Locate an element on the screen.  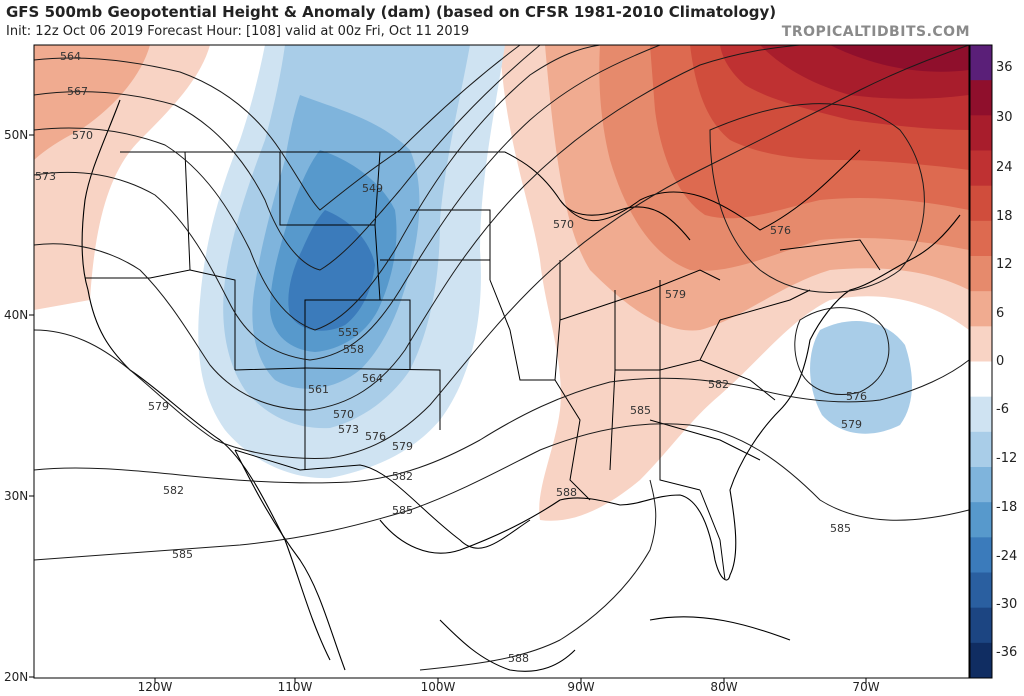
colorbar-label: 18 is located at coordinates (1004, 216).